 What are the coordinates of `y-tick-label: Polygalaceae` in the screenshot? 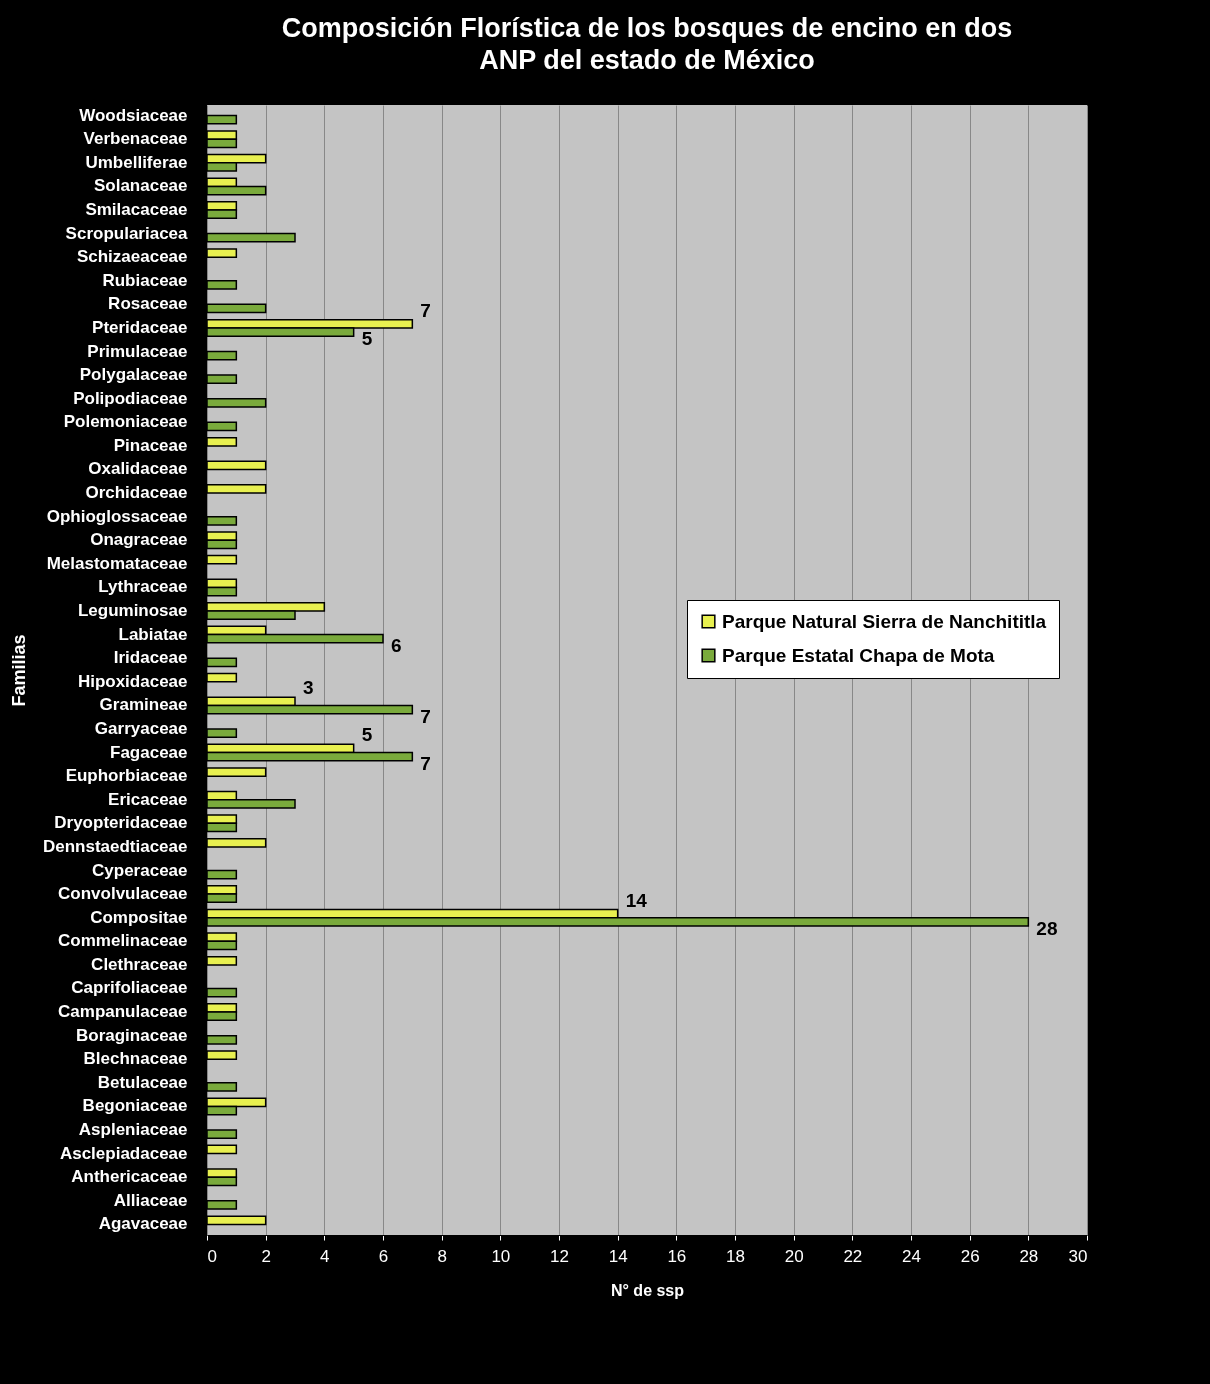 It's located at (133, 375).